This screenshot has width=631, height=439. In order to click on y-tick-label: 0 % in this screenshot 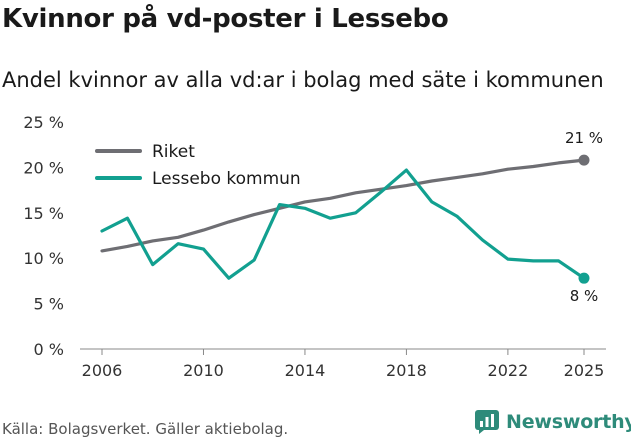, I will do `click(49, 349)`.